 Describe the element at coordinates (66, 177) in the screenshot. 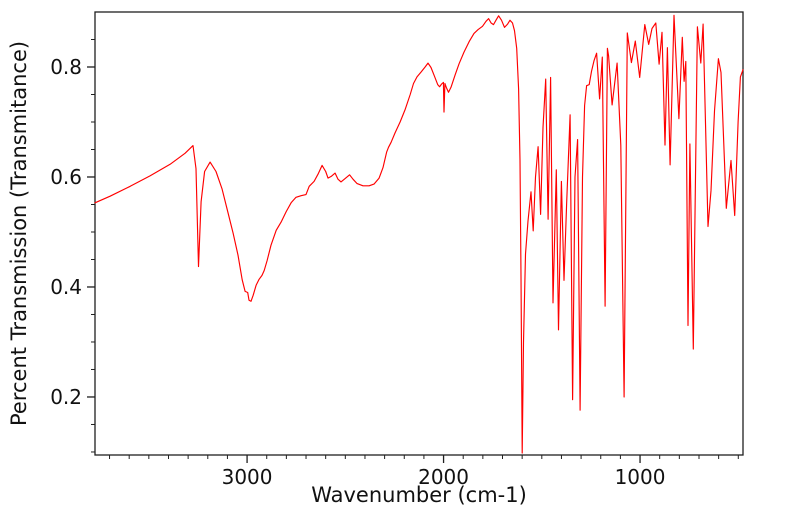

I see `y-tick-label: 0.6` at that location.